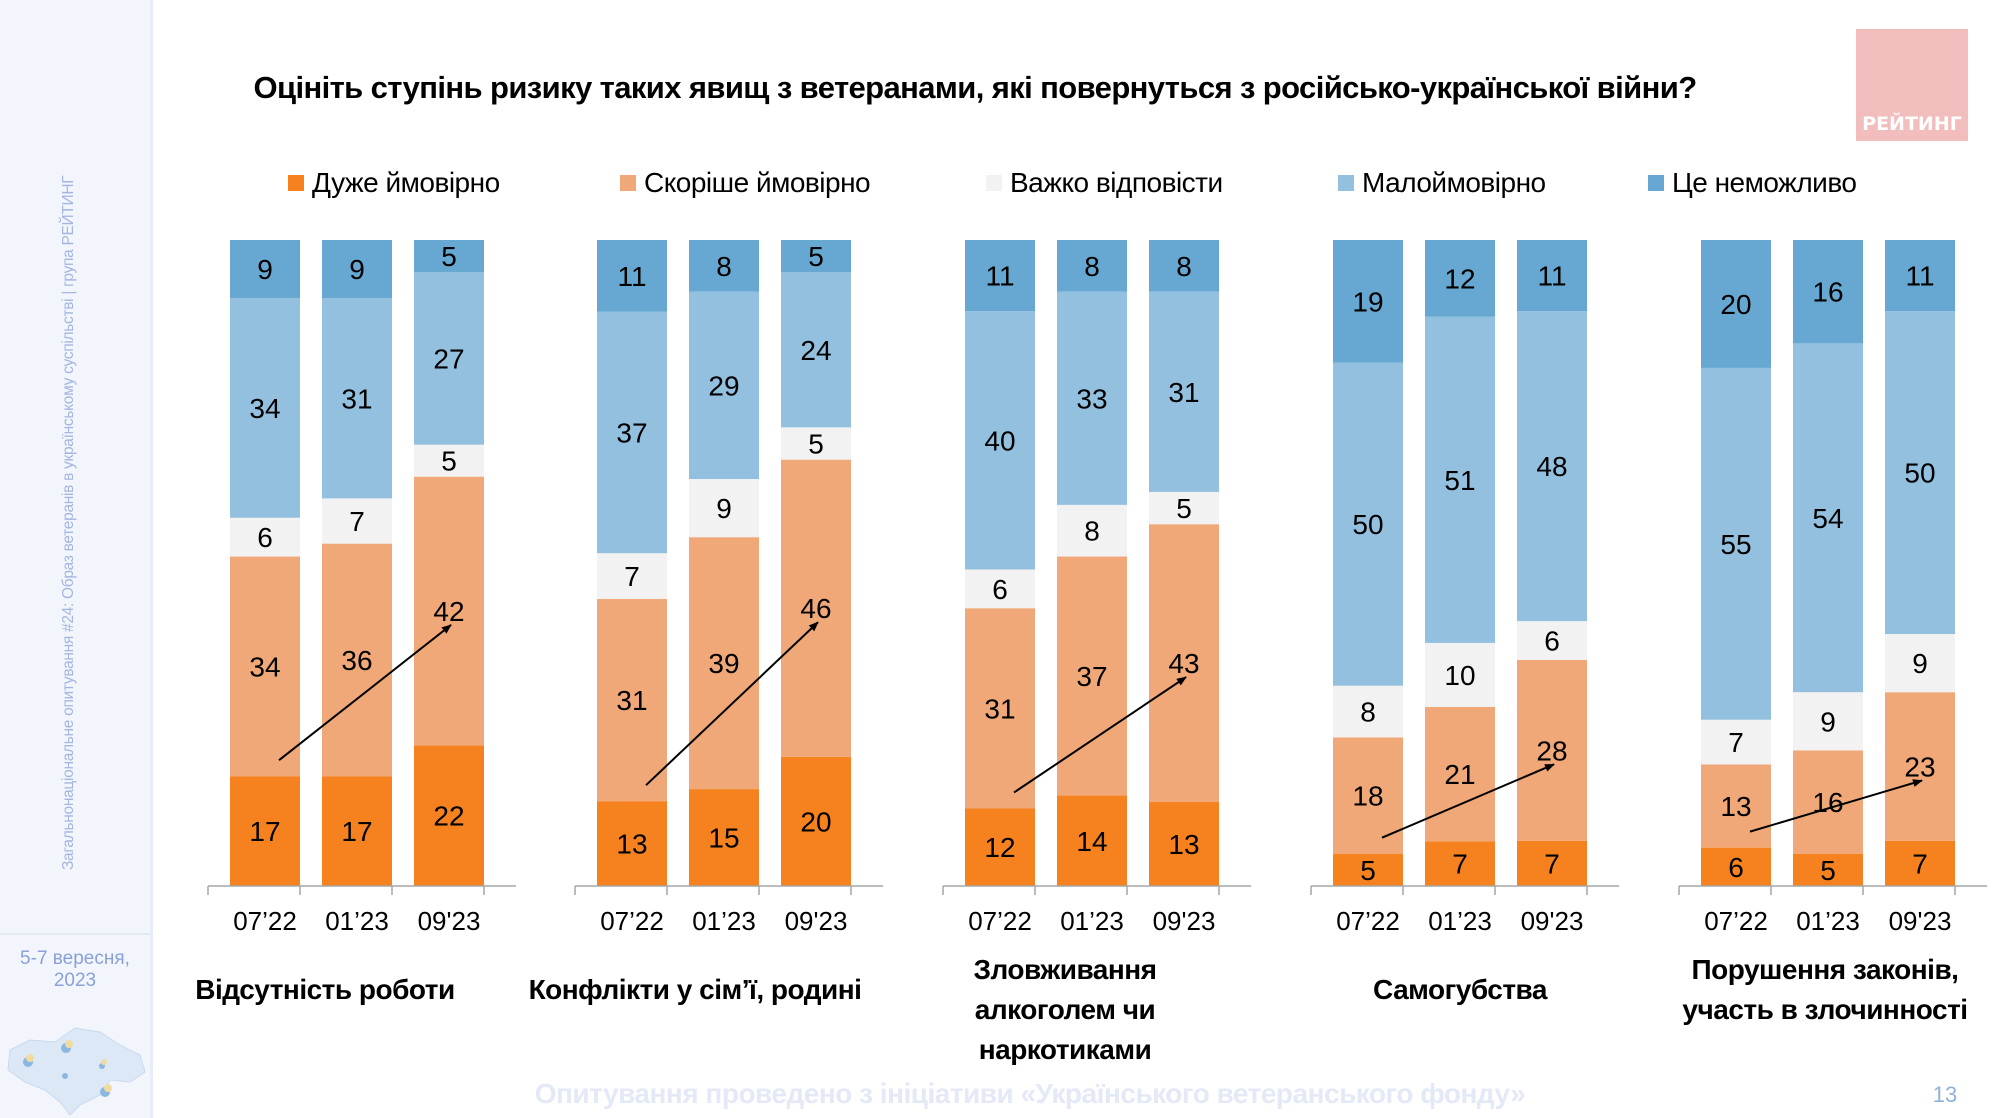 The height and width of the screenshot is (1118, 2008). Describe the element at coordinates (695, 989) in the screenshot. I see `category-label-family-conflicts: Конфлікти у сім’ї, родині` at that location.